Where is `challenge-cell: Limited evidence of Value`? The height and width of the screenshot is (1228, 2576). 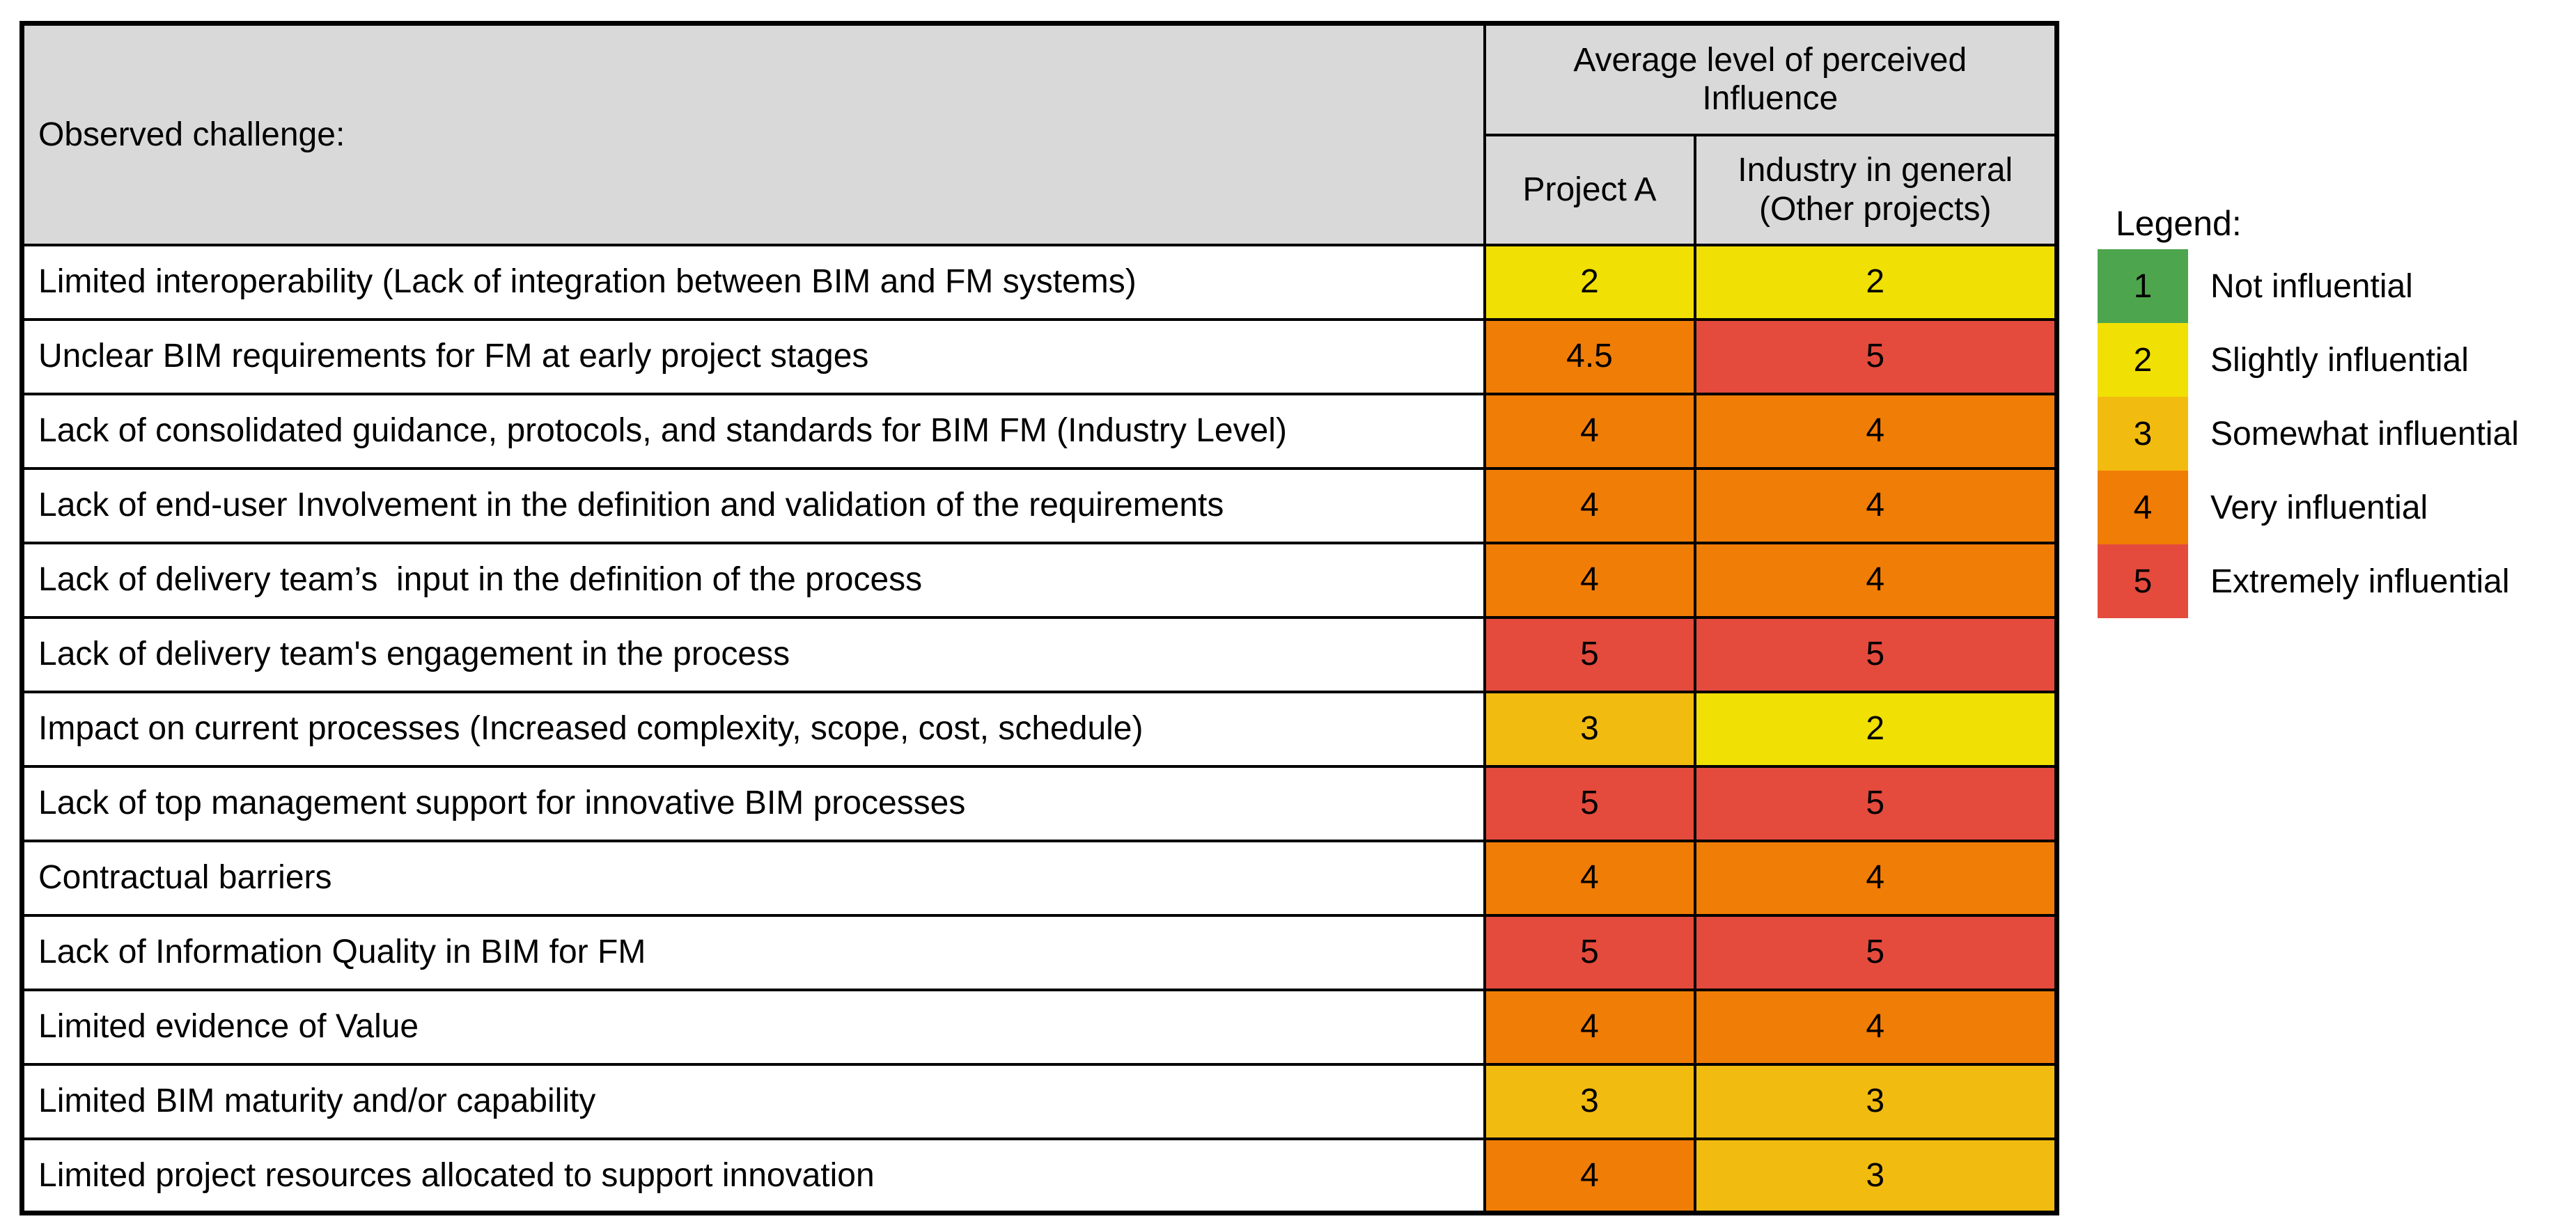 challenge-cell: Limited evidence of Value is located at coordinates (753, 1027).